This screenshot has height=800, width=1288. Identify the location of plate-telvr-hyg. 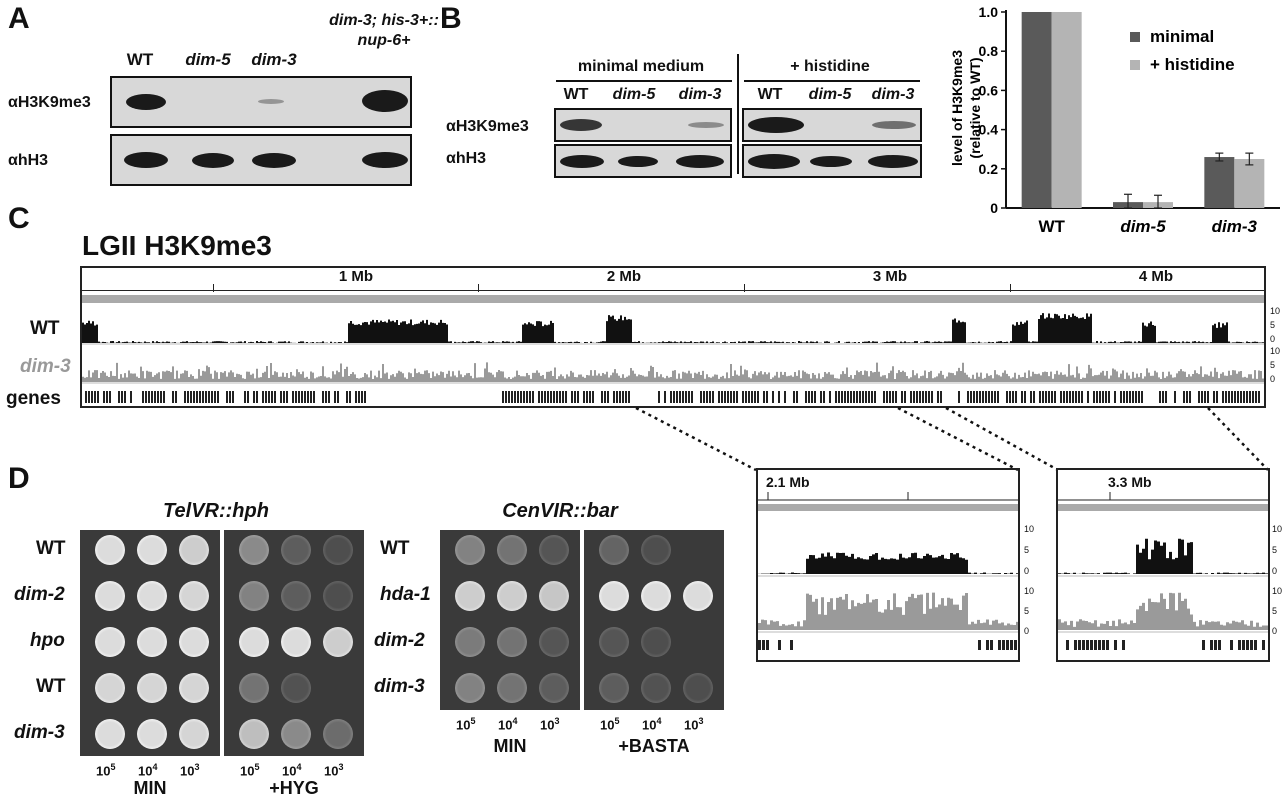
(294, 643).